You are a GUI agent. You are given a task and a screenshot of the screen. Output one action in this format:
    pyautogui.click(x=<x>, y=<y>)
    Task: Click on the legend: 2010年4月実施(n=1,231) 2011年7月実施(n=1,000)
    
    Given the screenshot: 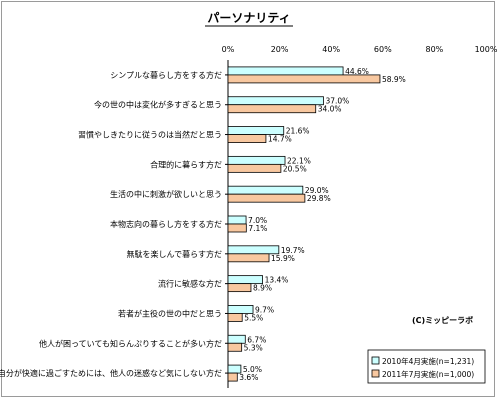 What is the action you would take?
    pyautogui.click(x=426, y=366)
    